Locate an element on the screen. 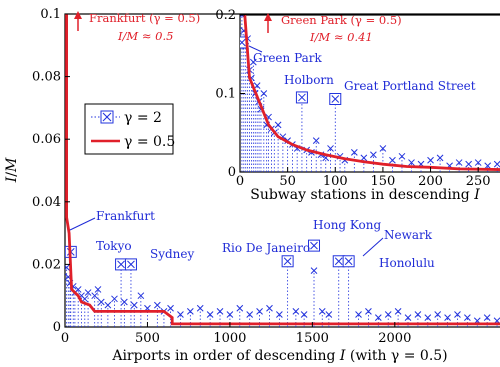 Image resolution: width=500 pixels, height=367 pixels. annotation-frankfurt-gamma05: Frankfurt (γ = 0.5) I/M ≈ 0.5 is located at coordinates (137, 27).